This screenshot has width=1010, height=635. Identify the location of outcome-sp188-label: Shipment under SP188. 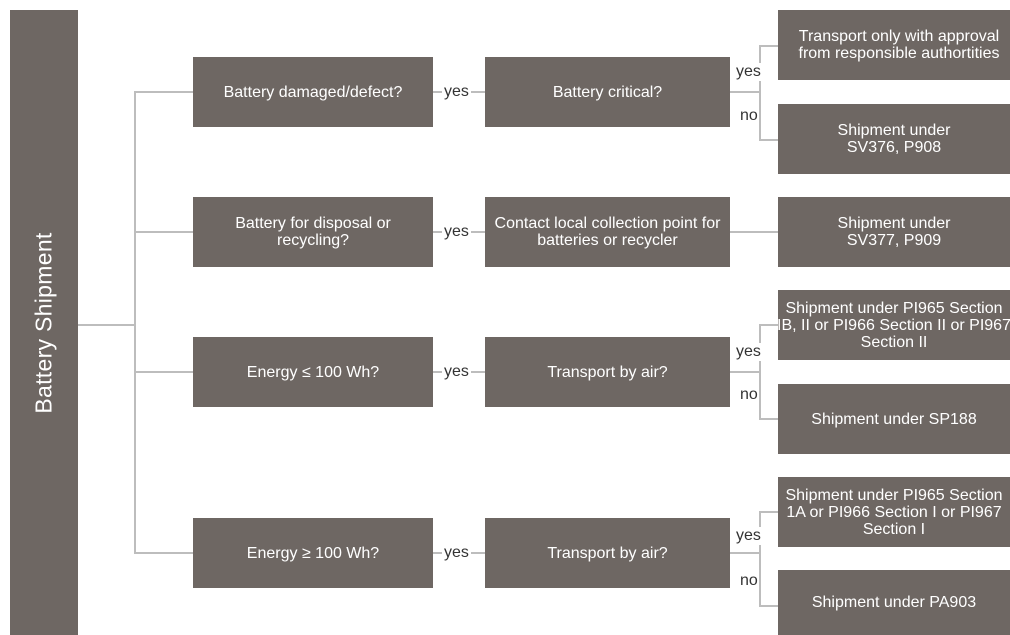
(894, 419).